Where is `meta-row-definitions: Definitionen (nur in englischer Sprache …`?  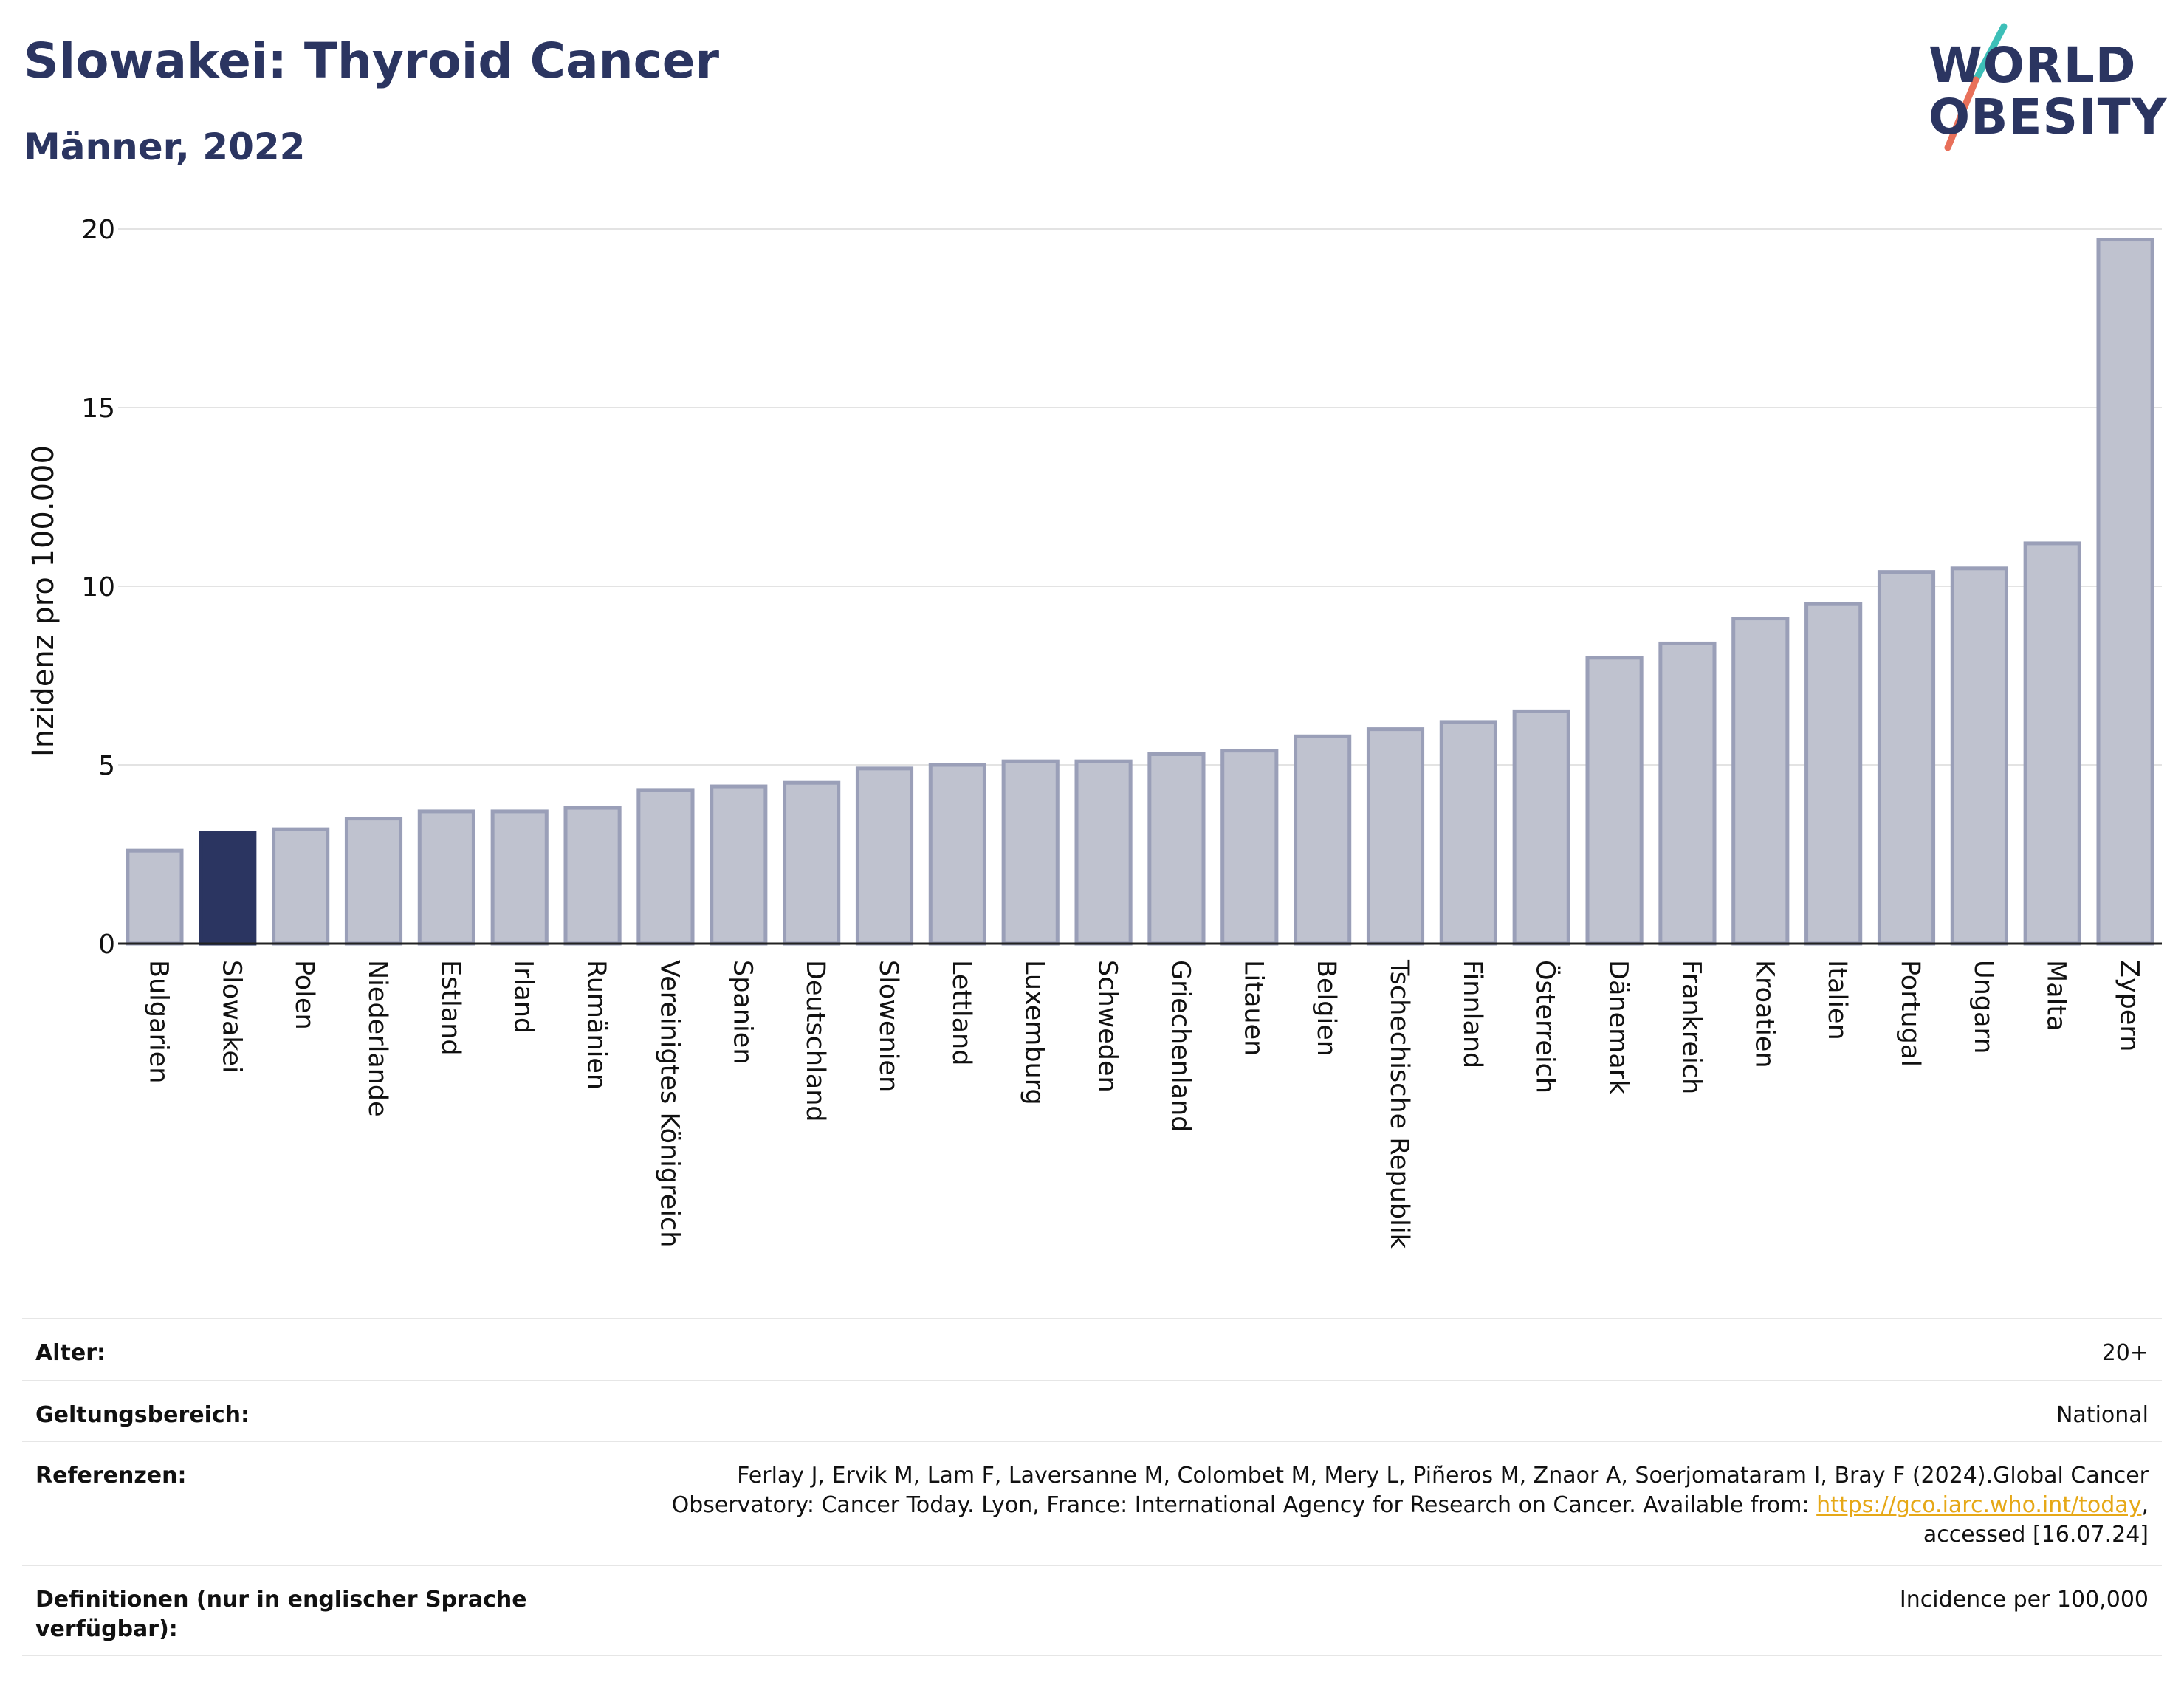
meta-row-definitions: Definitionen (nur in englischer Sprache … is located at coordinates (1092, 1610).